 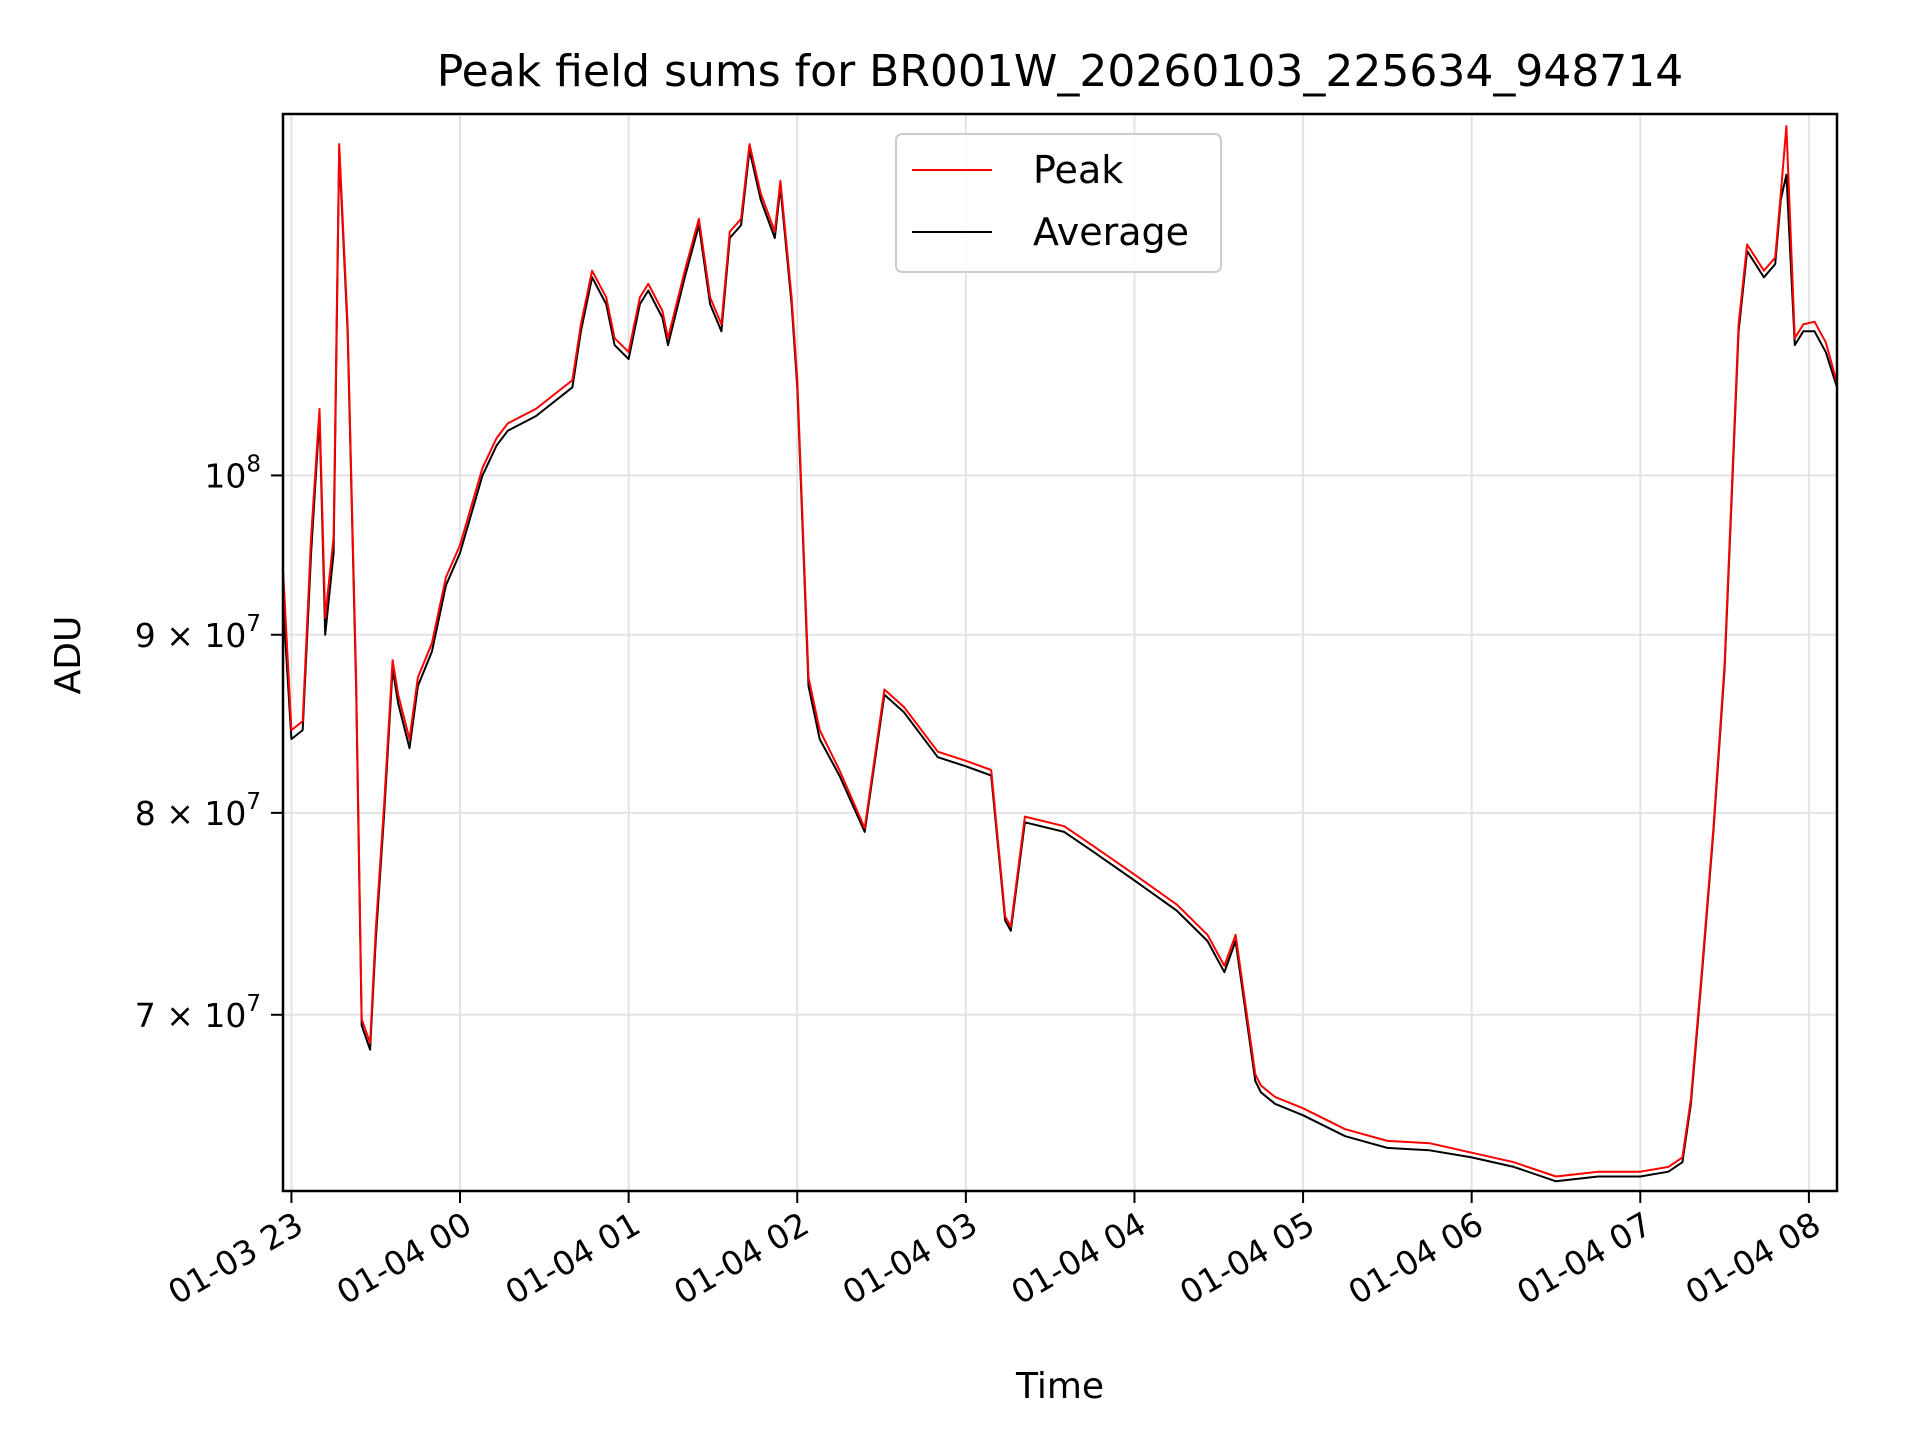 I want to click on x-tick-label: 01-04 00, so click(x=404, y=1258).